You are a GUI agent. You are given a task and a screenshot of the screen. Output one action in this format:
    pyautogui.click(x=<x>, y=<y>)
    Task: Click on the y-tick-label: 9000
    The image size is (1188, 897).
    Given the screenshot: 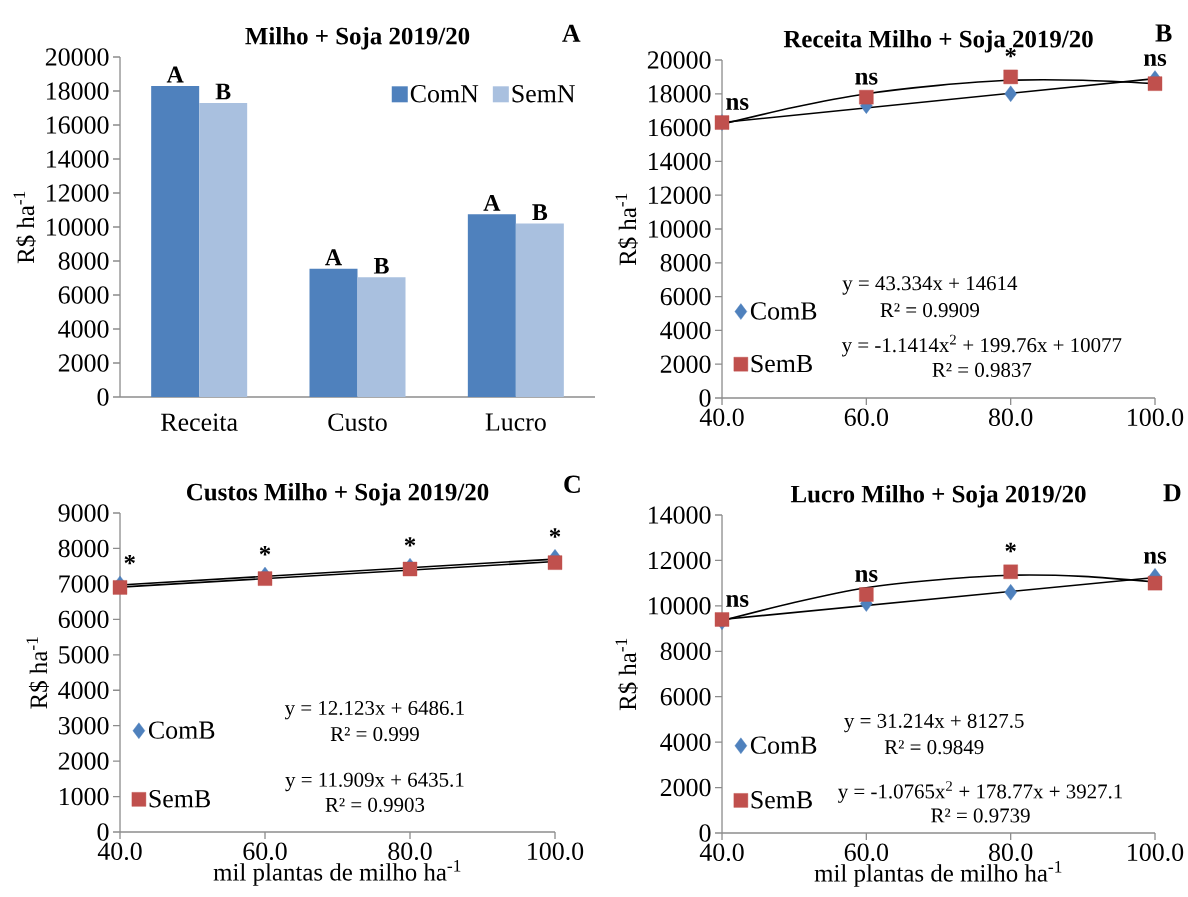 What is the action you would take?
    pyautogui.click(x=83, y=513)
    